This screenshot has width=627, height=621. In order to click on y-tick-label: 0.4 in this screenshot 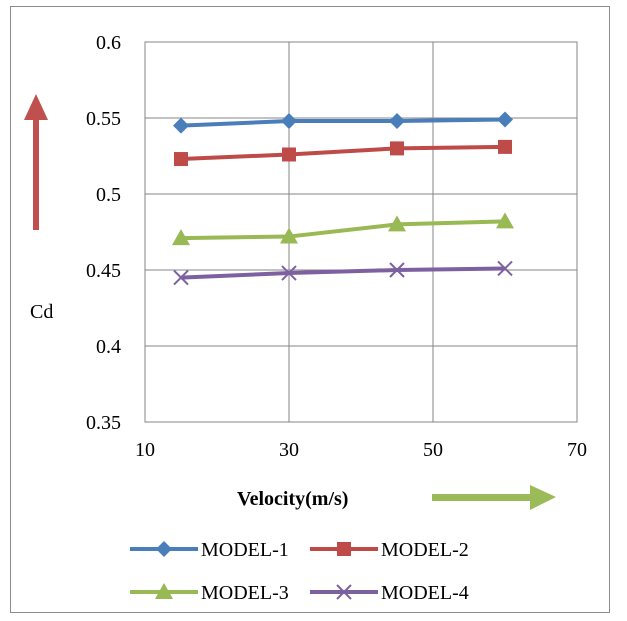, I will do `click(108, 347)`.